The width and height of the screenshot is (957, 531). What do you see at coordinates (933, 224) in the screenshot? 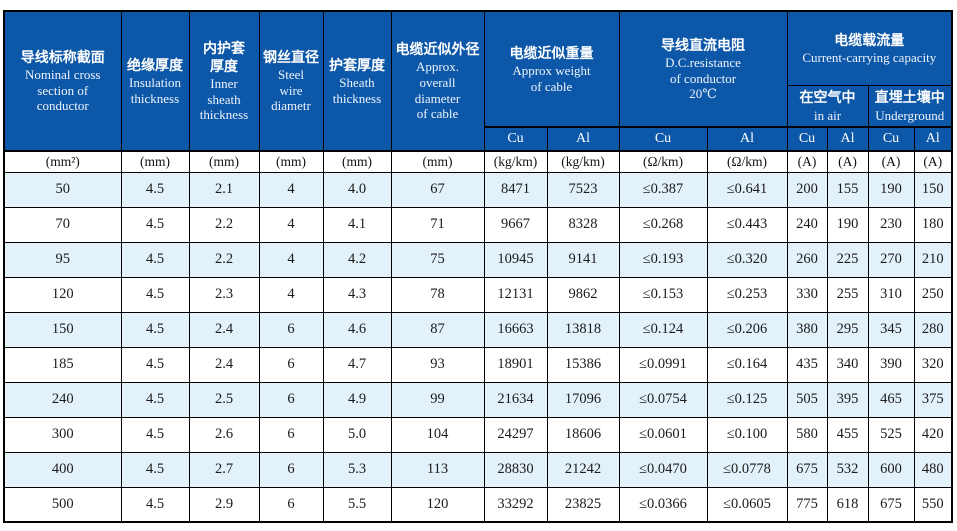
I see `cell: 180` at bounding box center [933, 224].